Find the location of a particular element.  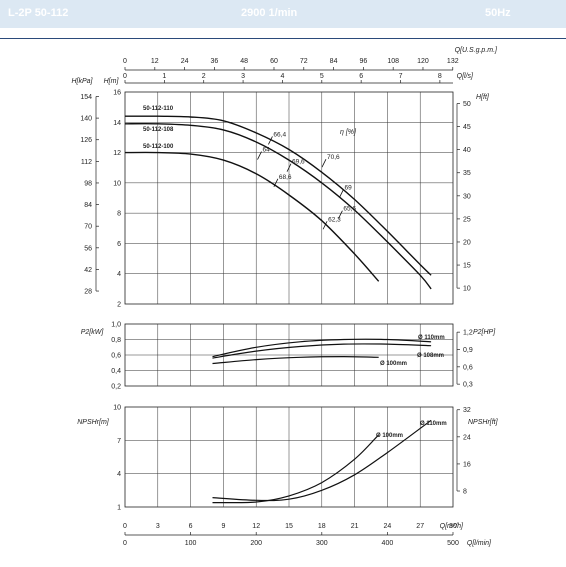

ls-tick-label: 0 is located at coordinates (125, 76).